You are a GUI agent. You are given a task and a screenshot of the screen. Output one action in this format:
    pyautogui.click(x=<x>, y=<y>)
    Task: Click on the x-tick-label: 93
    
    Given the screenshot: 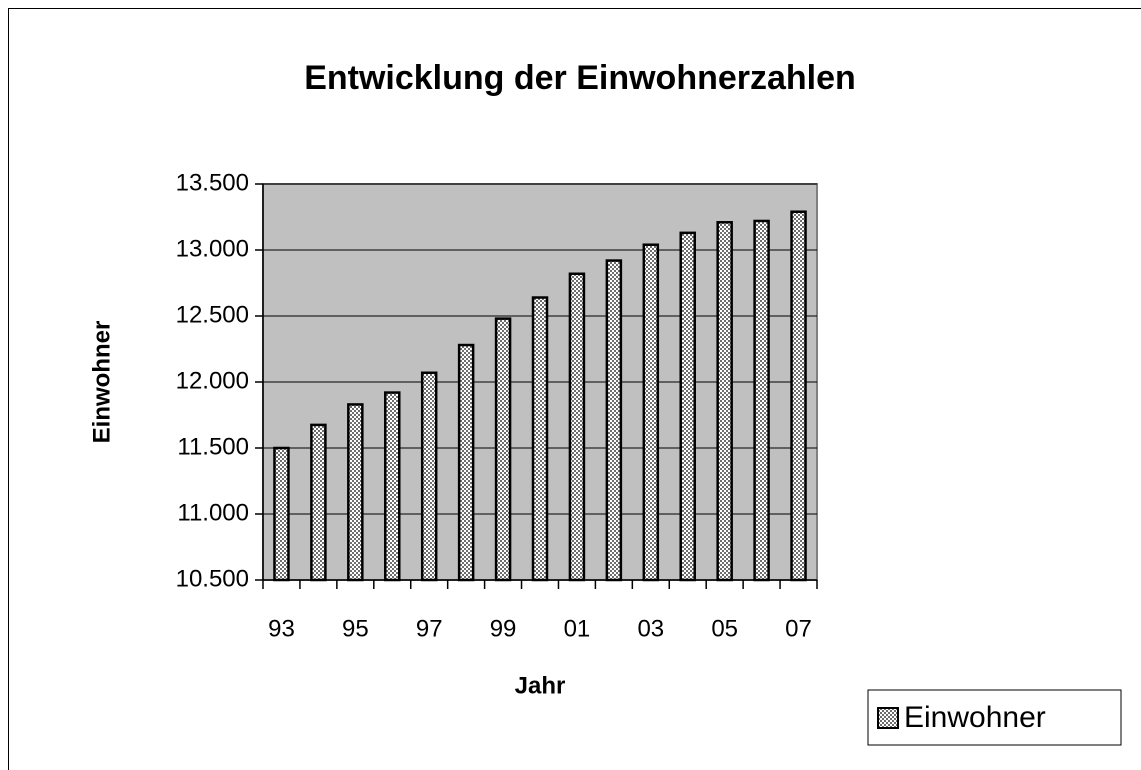 What is the action you would take?
    pyautogui.click(x=281, y=628)
    